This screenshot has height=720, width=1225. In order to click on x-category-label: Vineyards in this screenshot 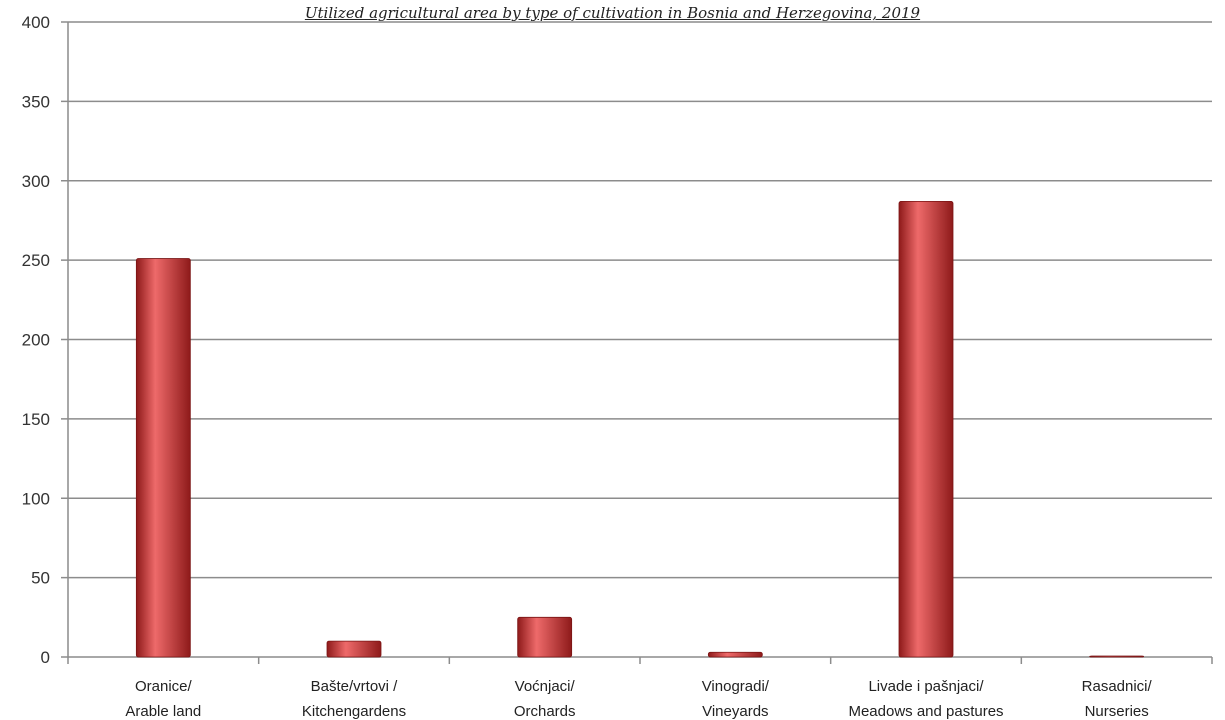, I will do `click(735, 711)`.